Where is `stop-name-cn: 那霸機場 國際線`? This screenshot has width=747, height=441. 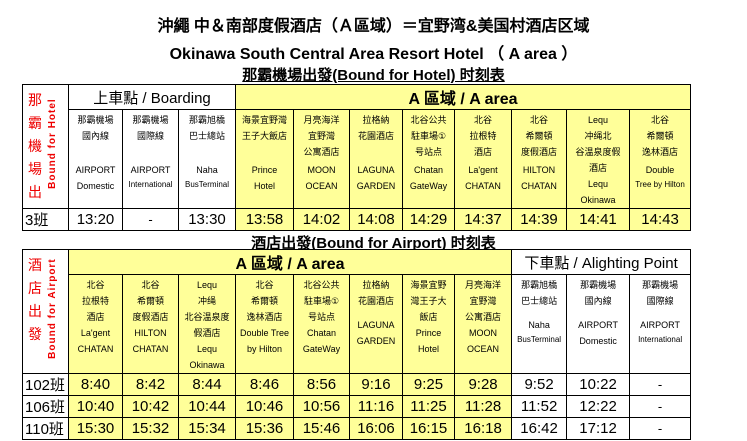
stop-name-cn: 那霸機場 國際線 is located at coordinates (660, 293).